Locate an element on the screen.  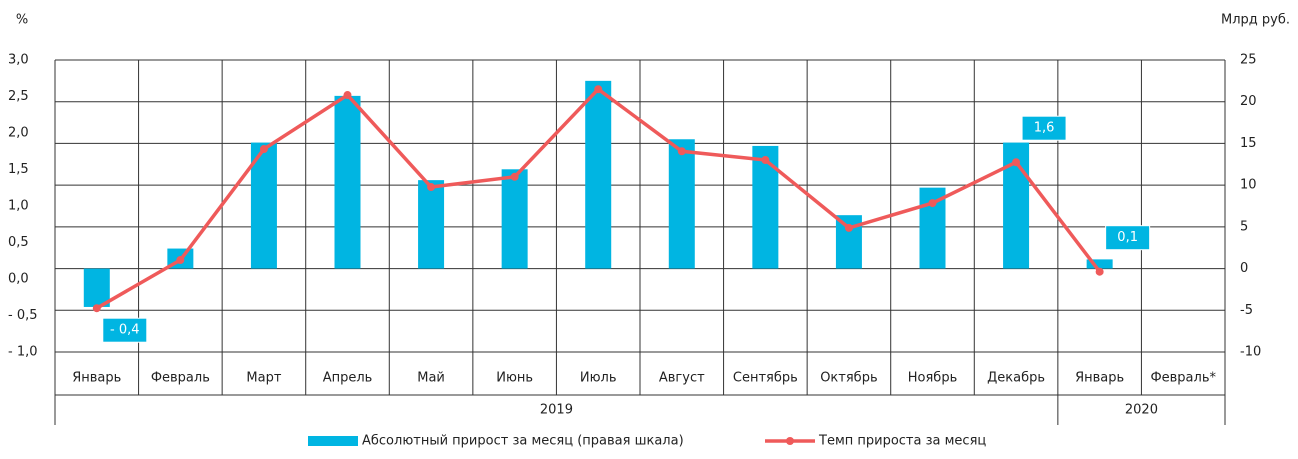
y2-tick-label: 15 is located at coordinates (1248, 143).